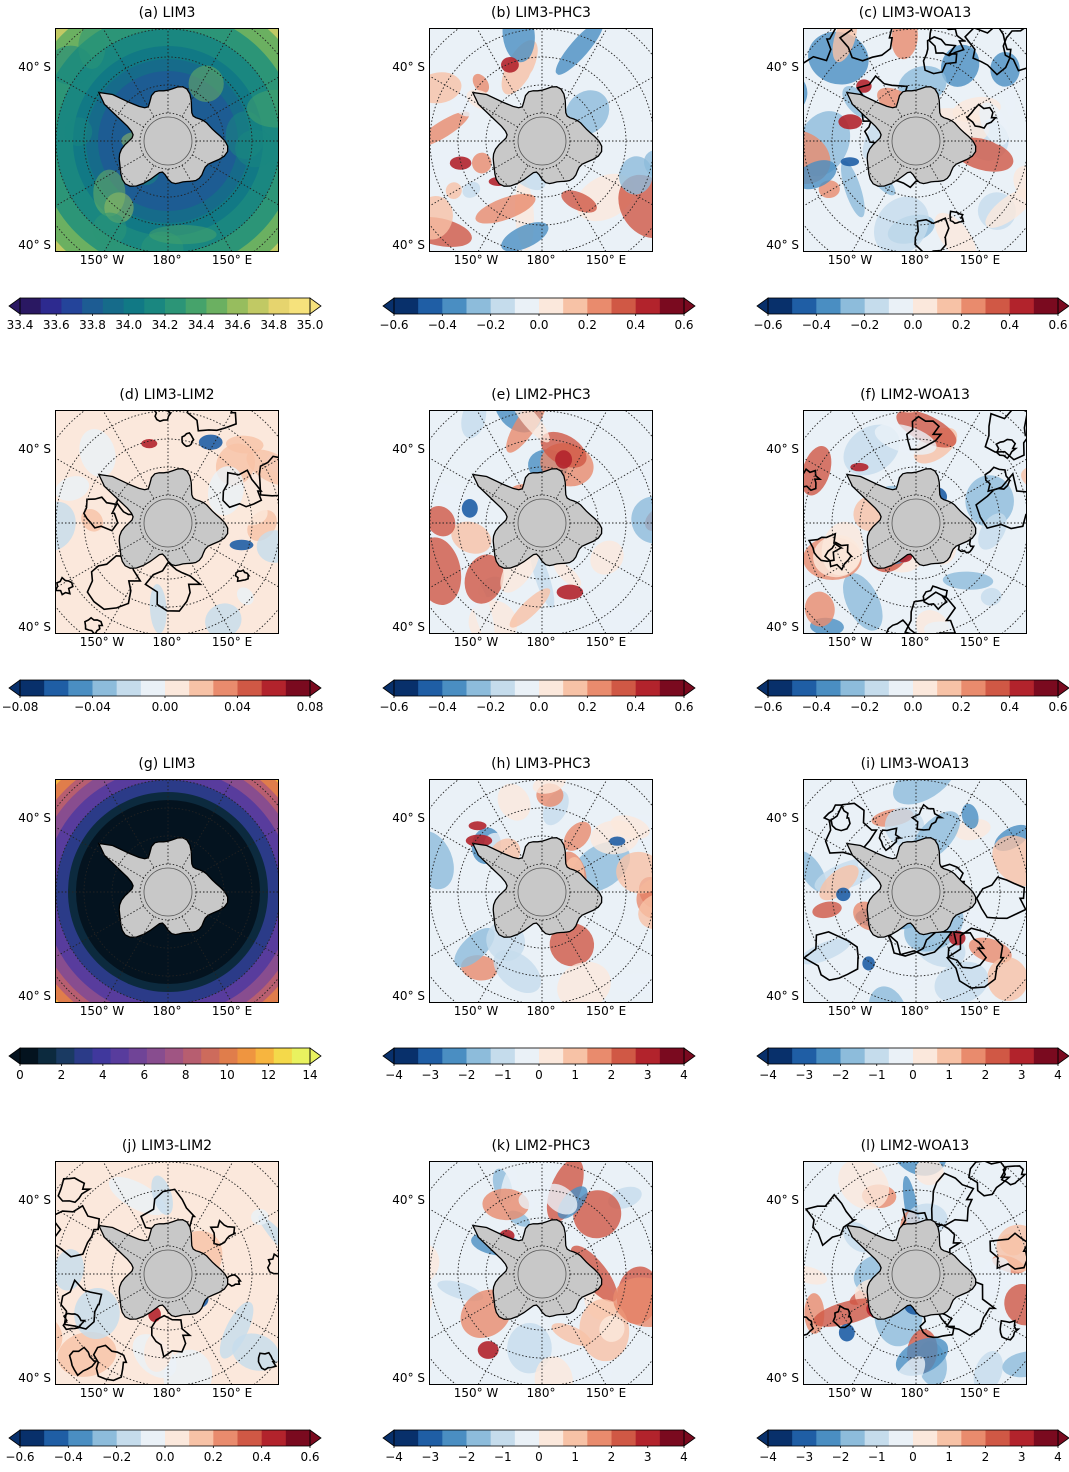  Describe the element at coordinates (1021, 1075) in the screenshot. I see `colorbar-tick-label: 3` at that location.